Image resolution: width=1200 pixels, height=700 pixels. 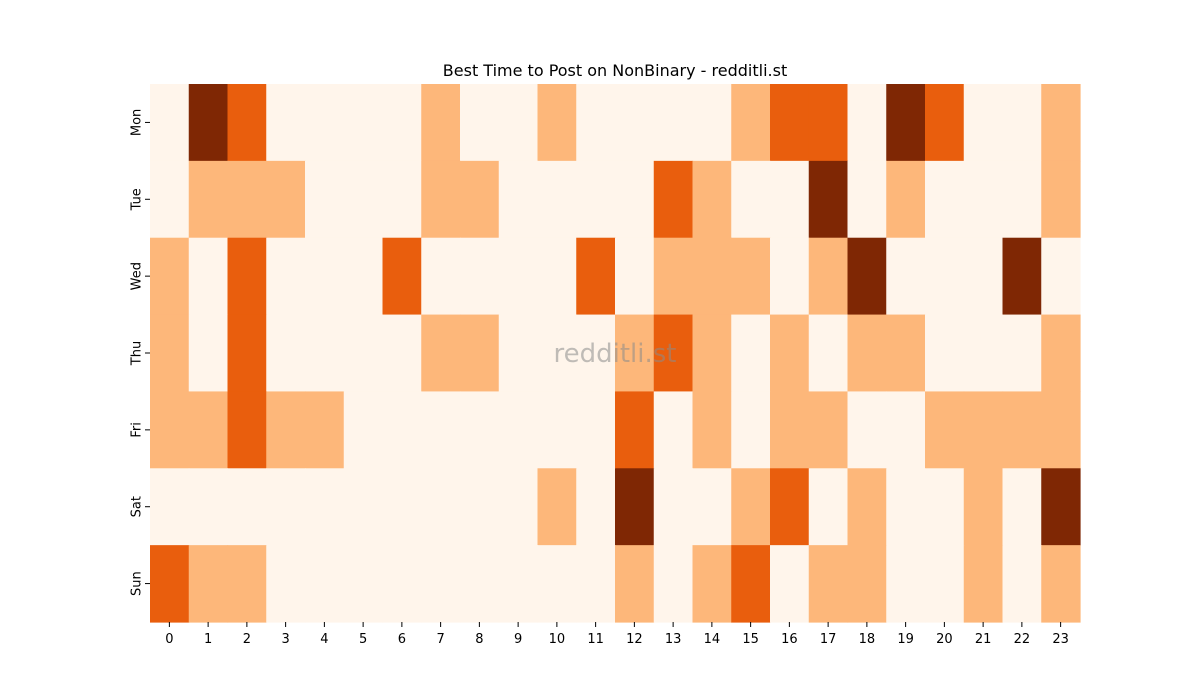 I want to click on x-tick-label-7: 7, so click(x=440, y=639).